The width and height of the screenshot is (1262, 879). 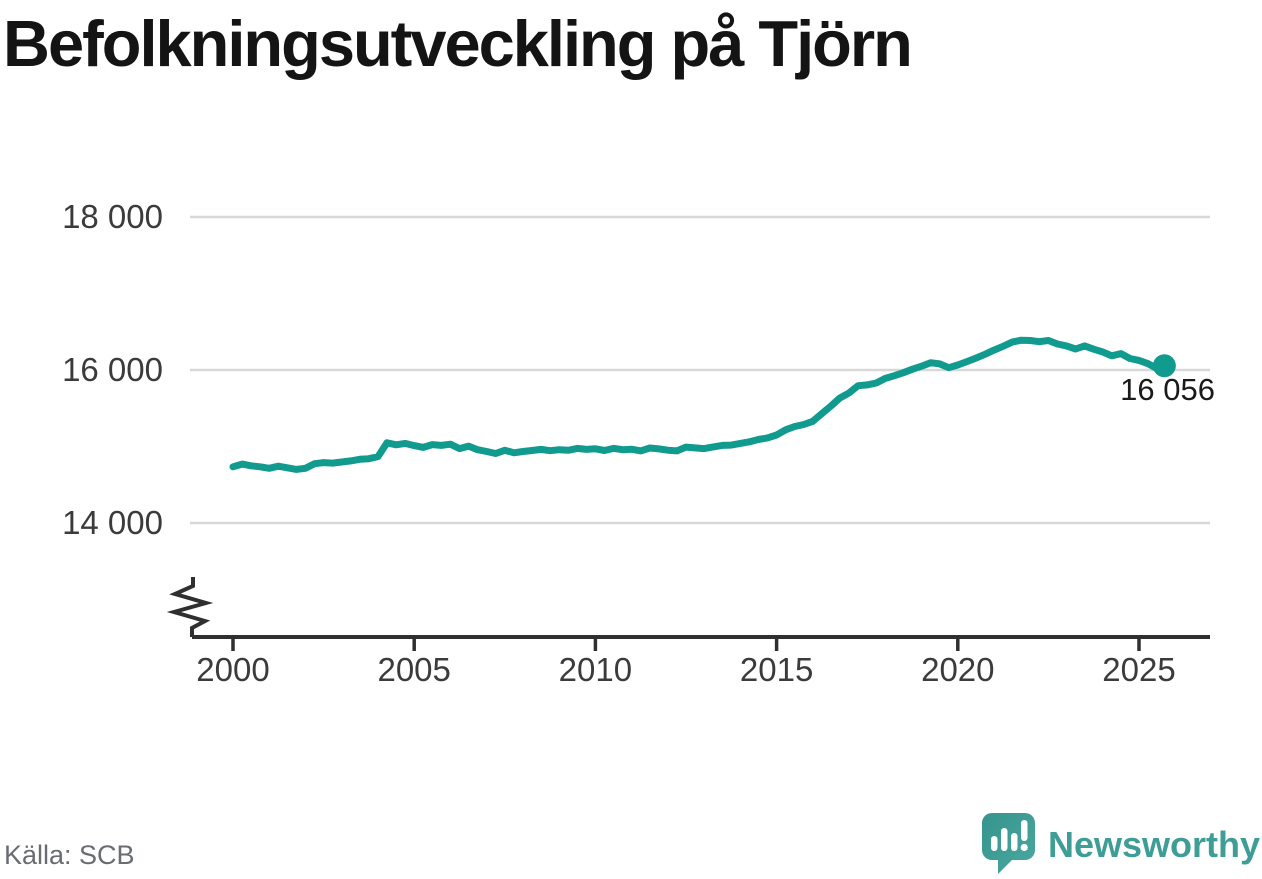 What do you see at coordinates (190, 607) in the screenshot?
I see `y-axis-break-icon` at bounding box center [190, 607].